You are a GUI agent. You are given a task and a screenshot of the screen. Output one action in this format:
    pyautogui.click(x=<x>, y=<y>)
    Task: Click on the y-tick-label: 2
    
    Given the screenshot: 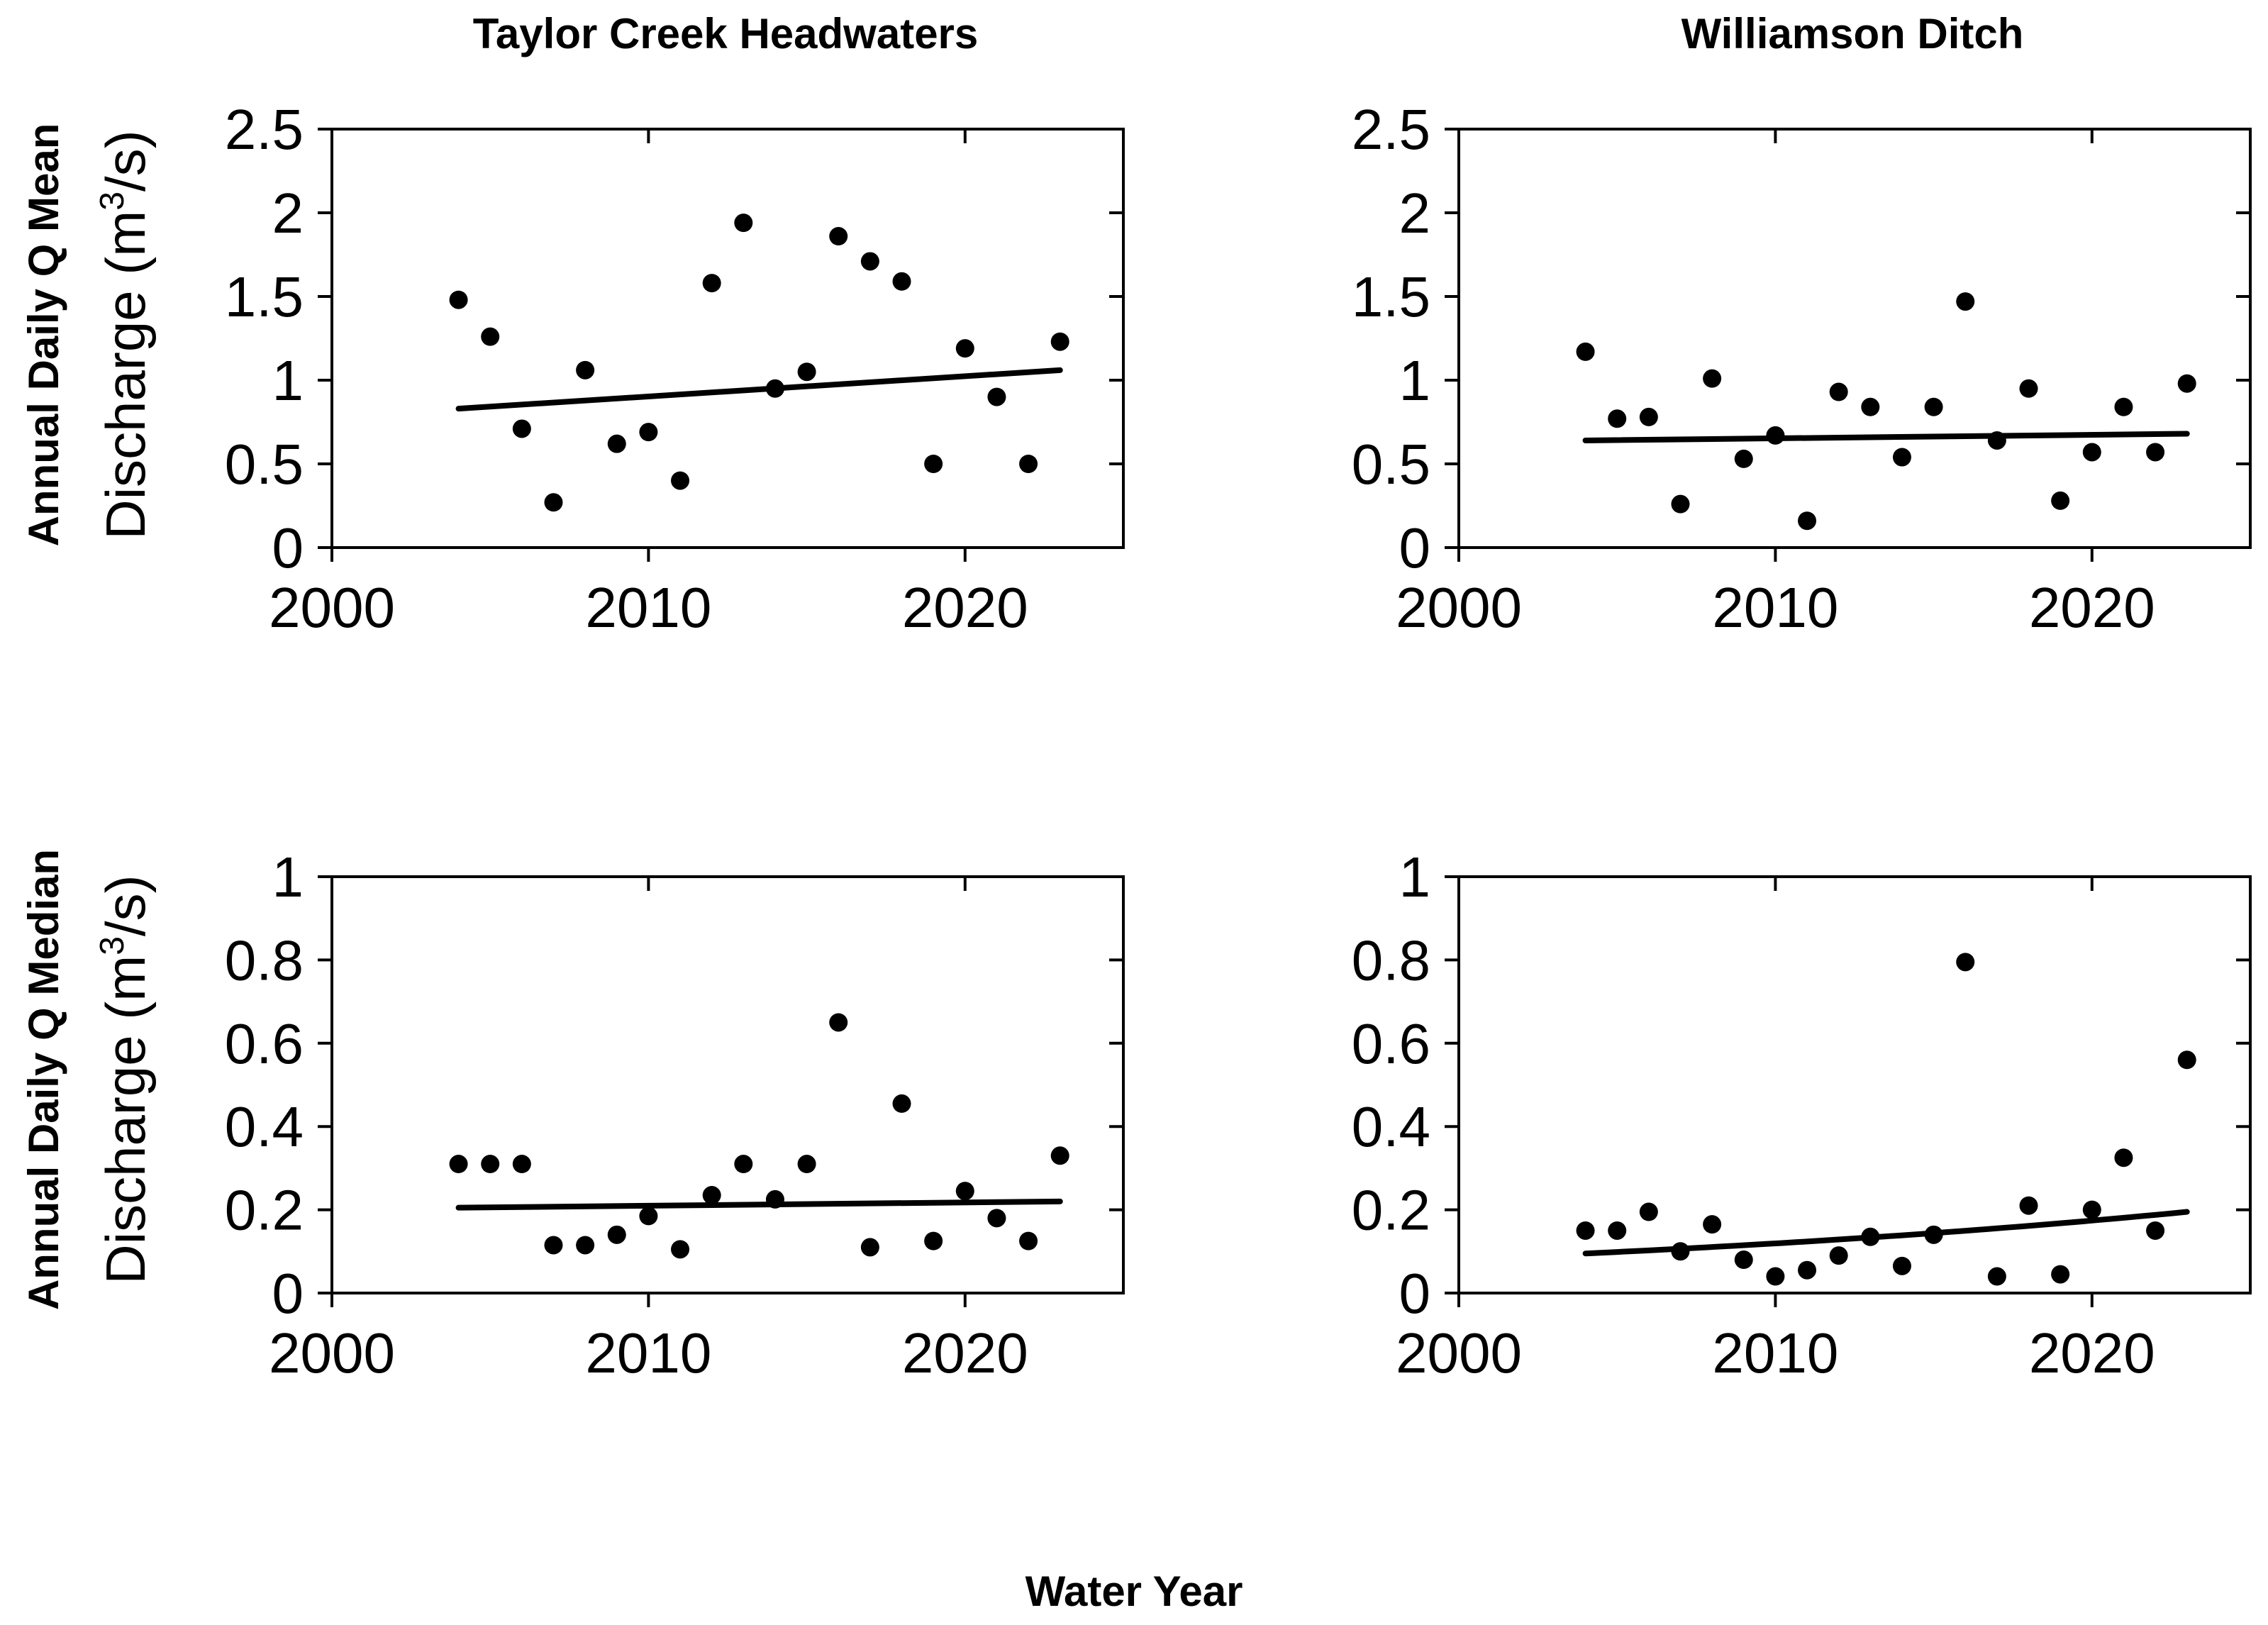 What is the action you would take?
    pyautogui.click(x=1415, y=213)
    